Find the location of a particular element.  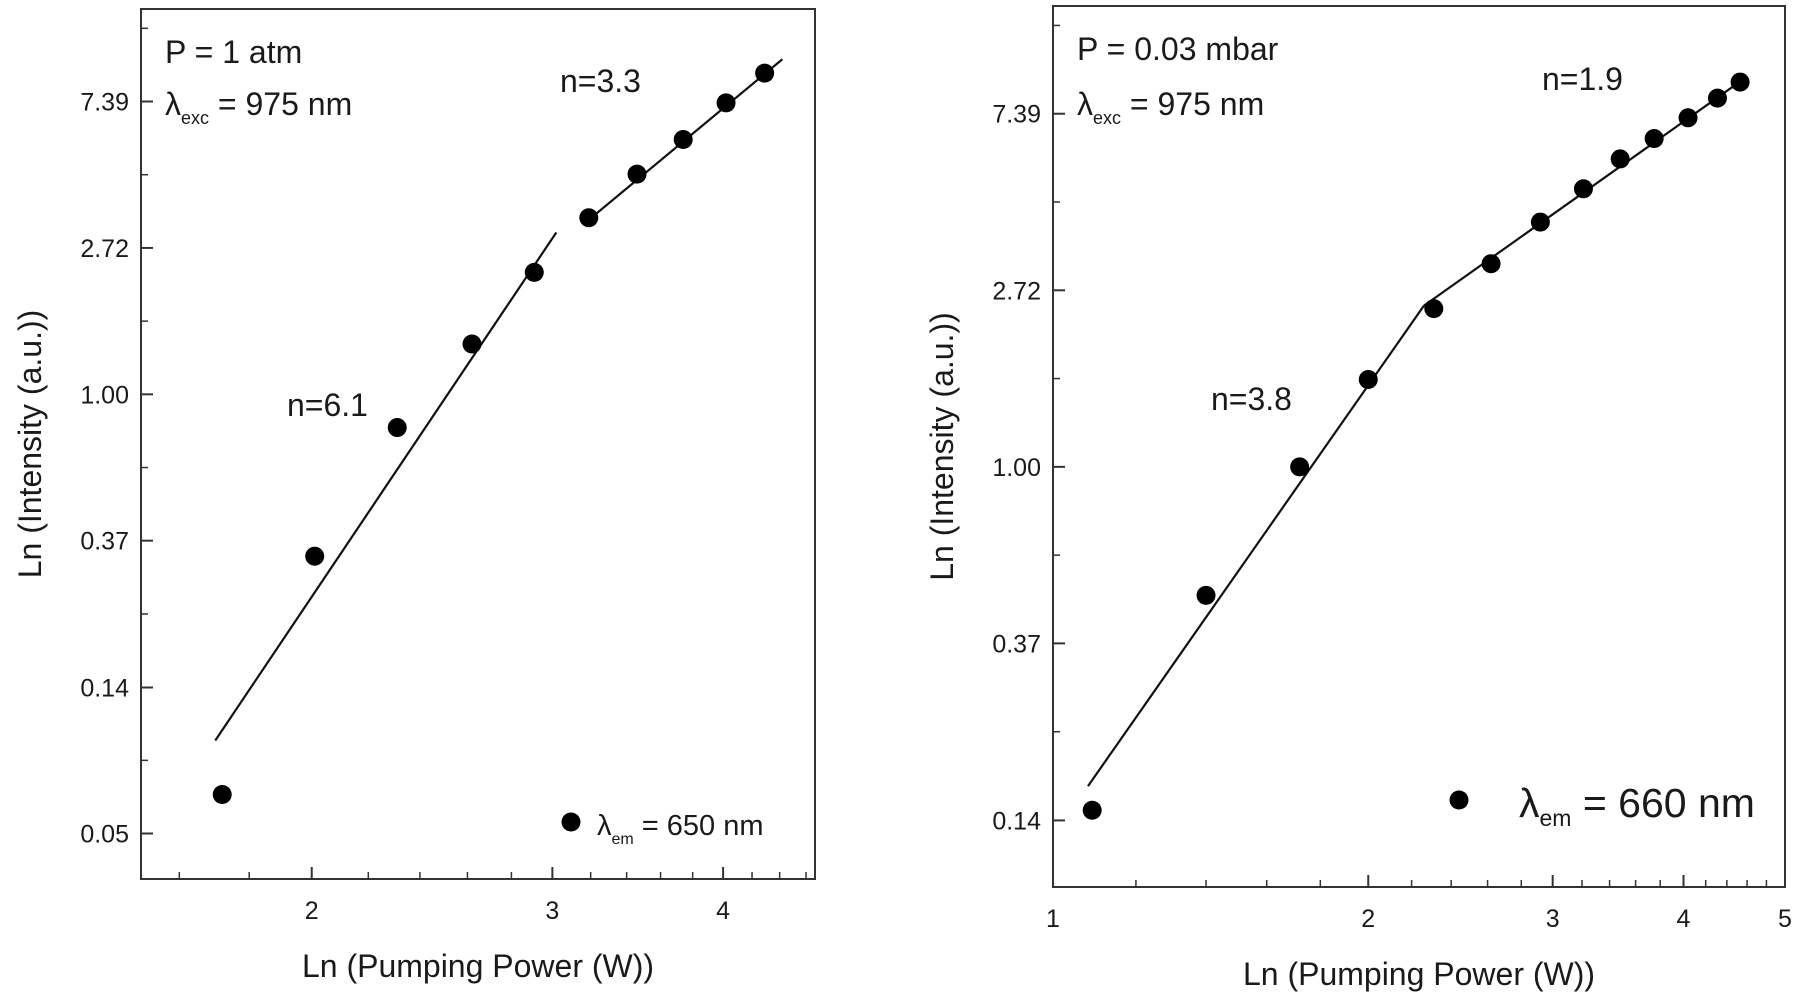

legend: λem = 660 nm is located at coordinates (1602, 805).